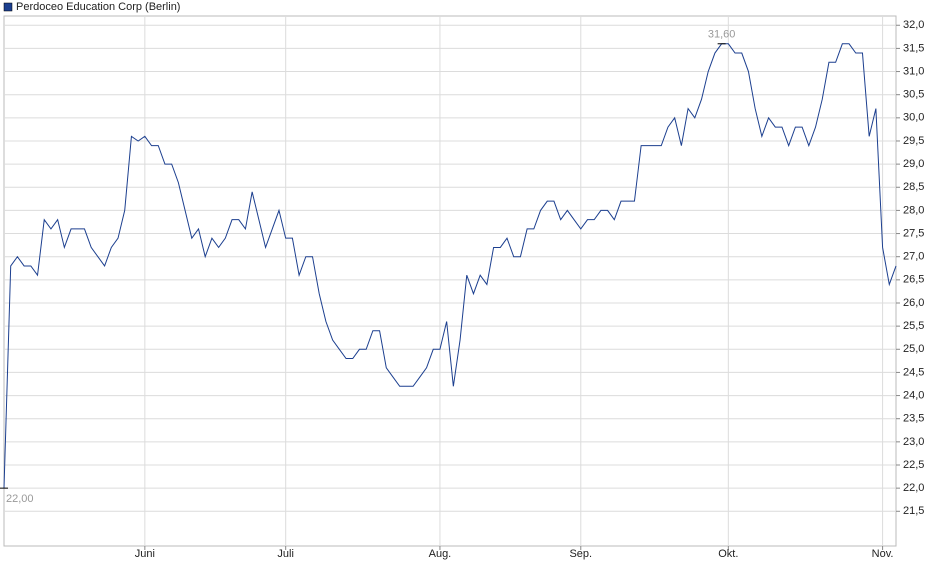 The image size is (940, 579). I want to click on y-tick-label: 24,0, so click(913, 395).